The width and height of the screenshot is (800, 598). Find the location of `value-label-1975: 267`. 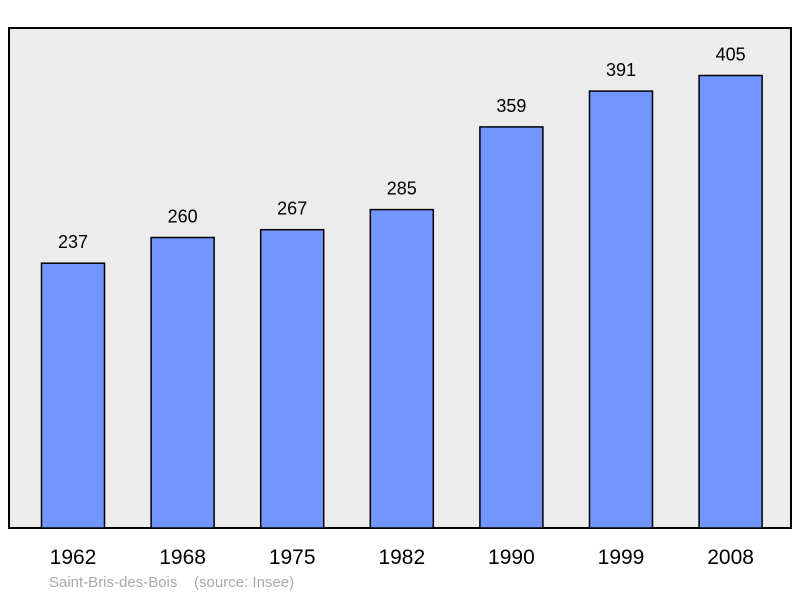

value-label-1975: 267 is located at coordinates (292, 209).